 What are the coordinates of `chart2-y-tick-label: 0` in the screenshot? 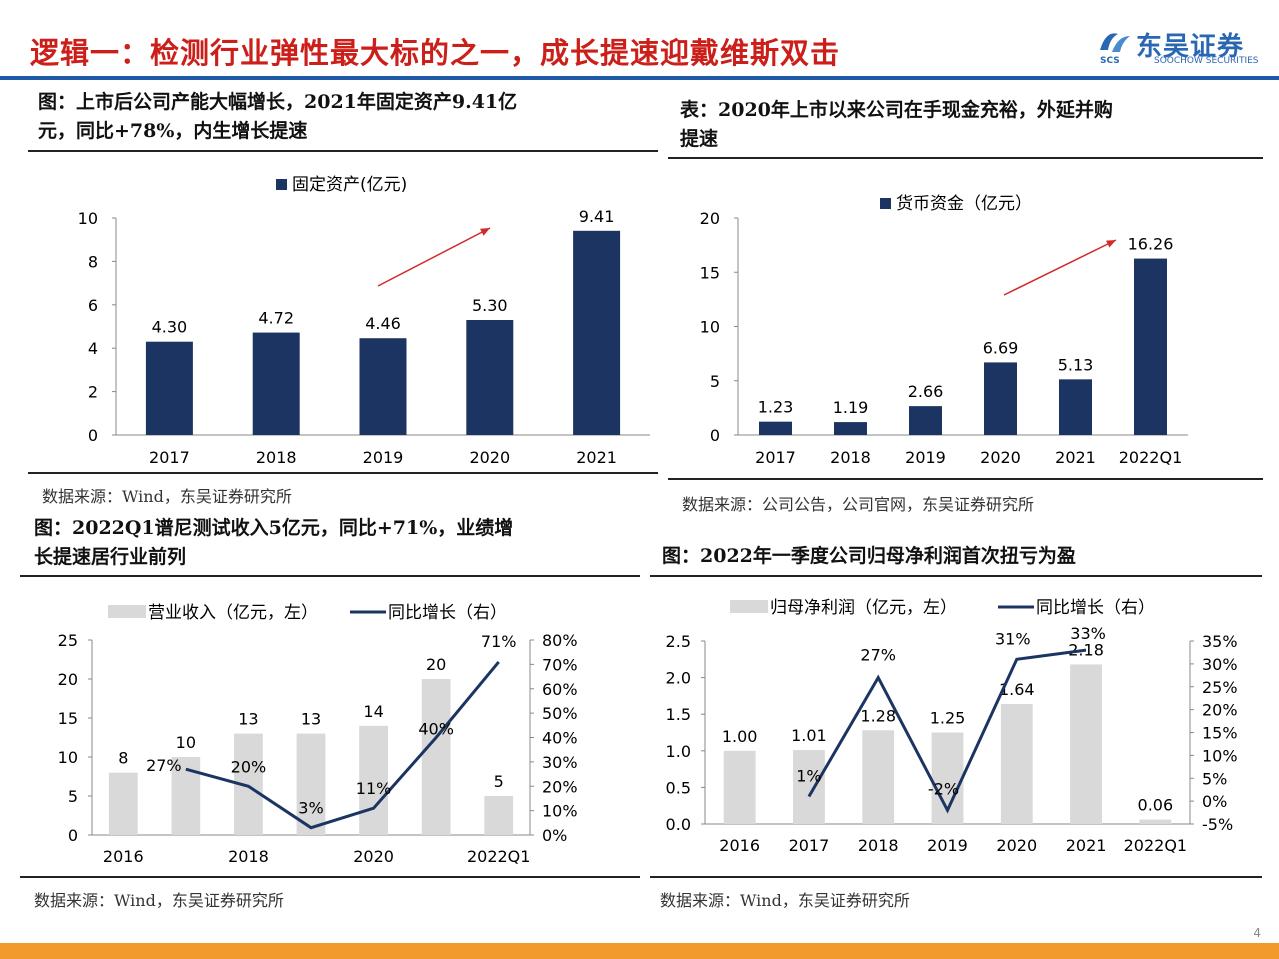 It's located at (715, 435).